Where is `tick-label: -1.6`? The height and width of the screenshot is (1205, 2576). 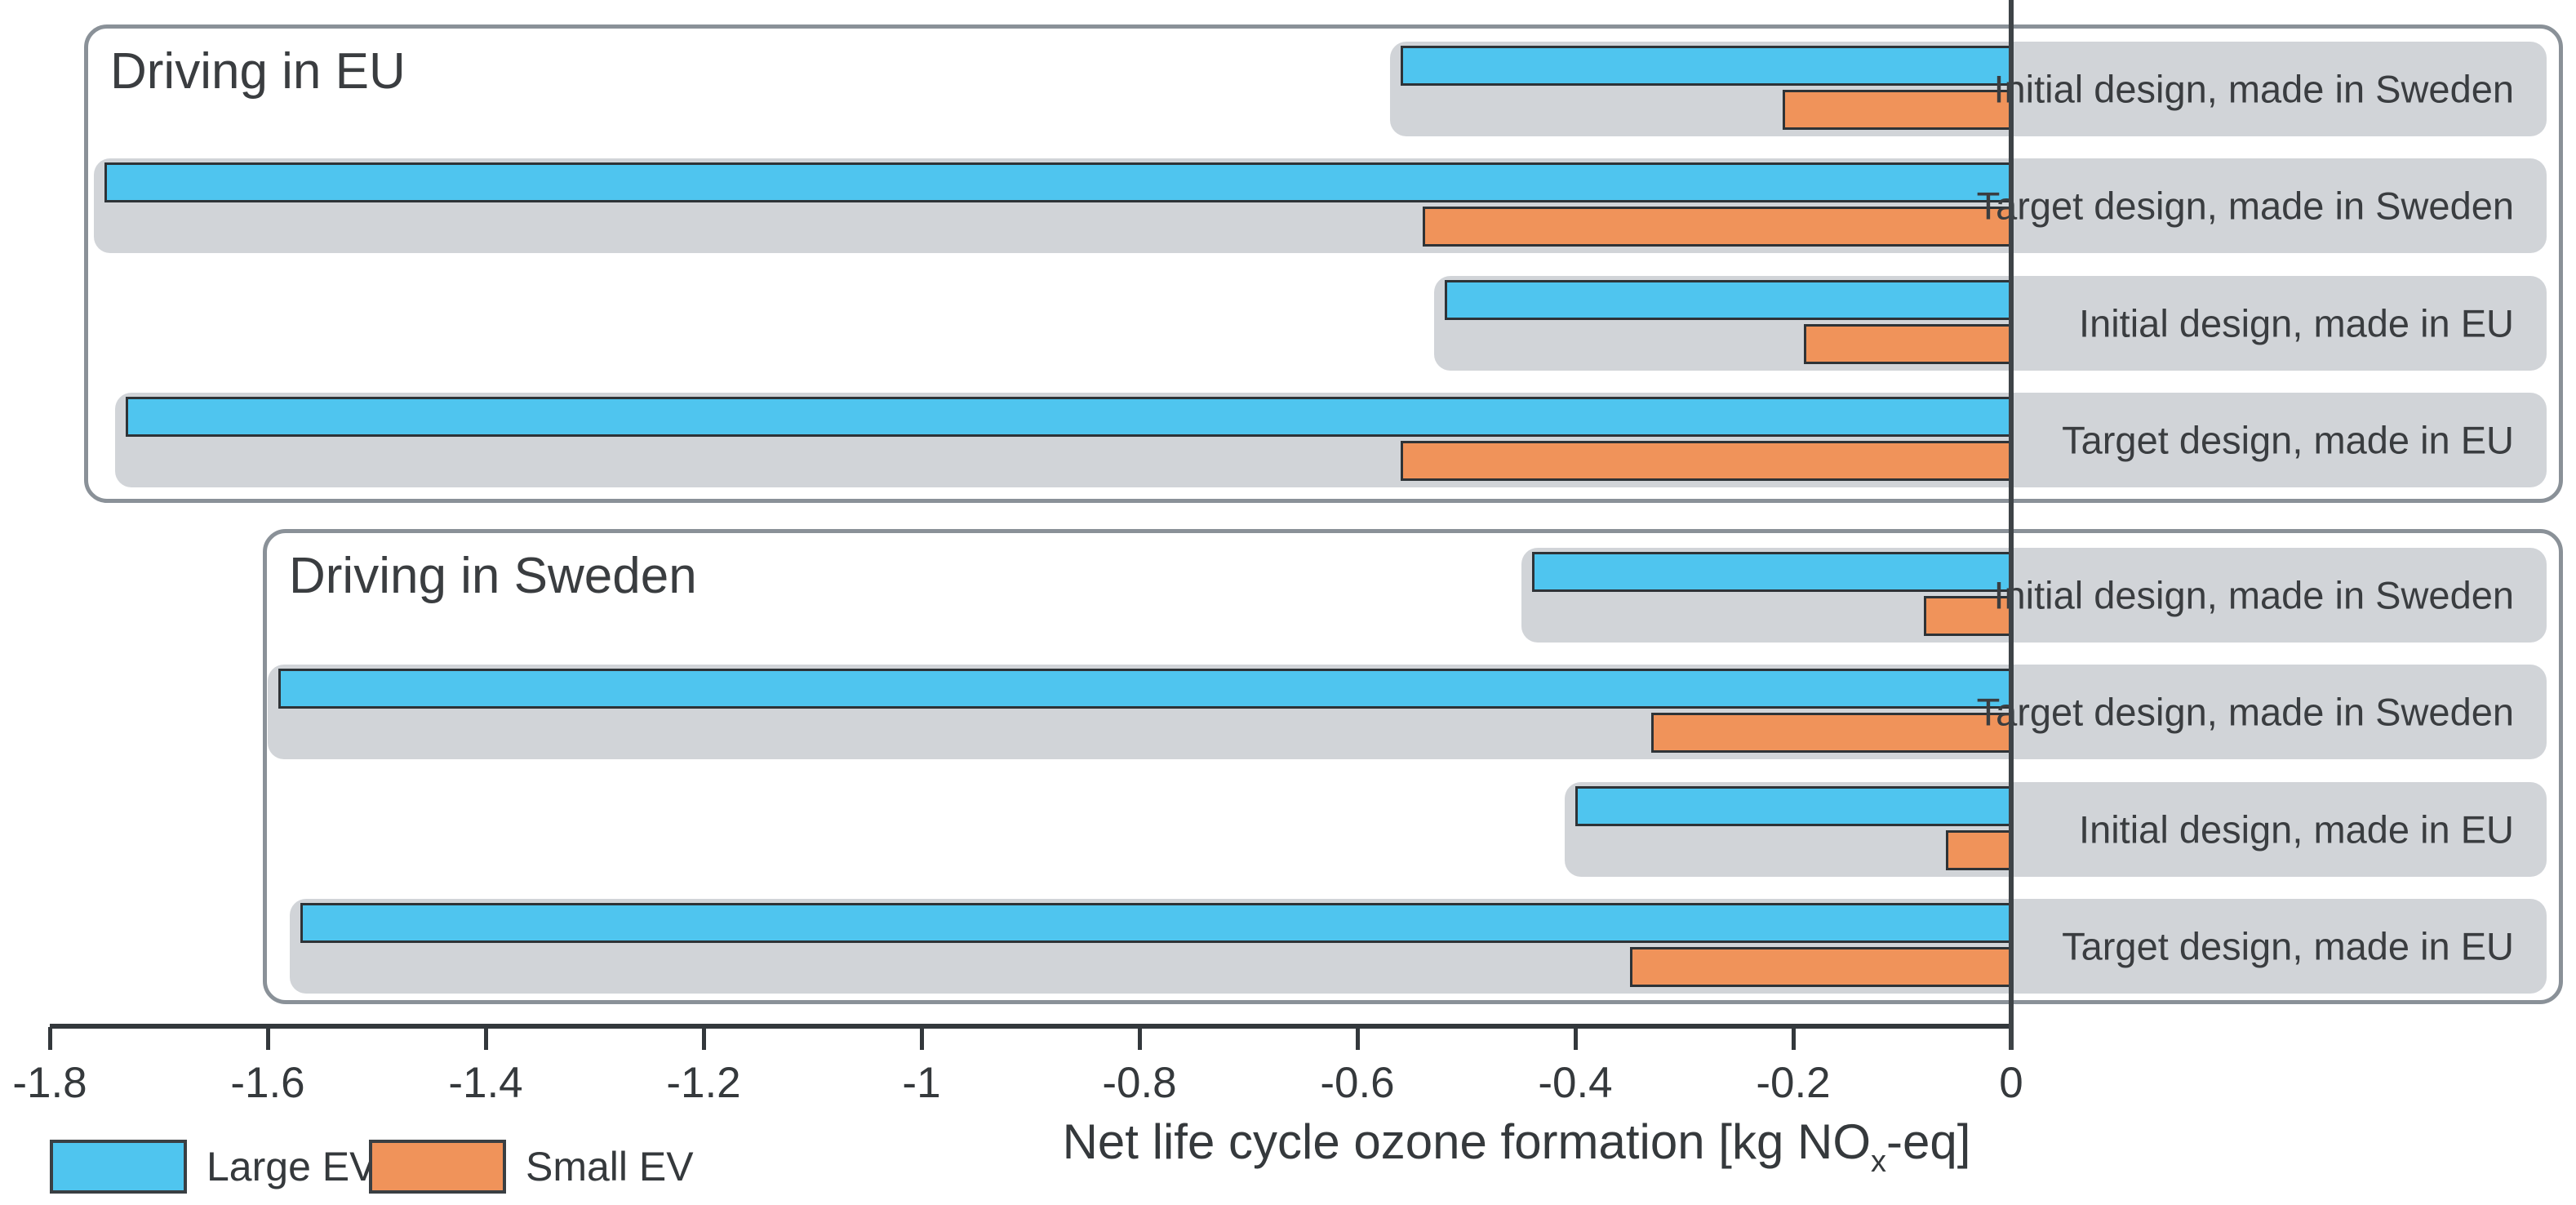 tick-label: -1.6 is located at coordinates (267, 1083).